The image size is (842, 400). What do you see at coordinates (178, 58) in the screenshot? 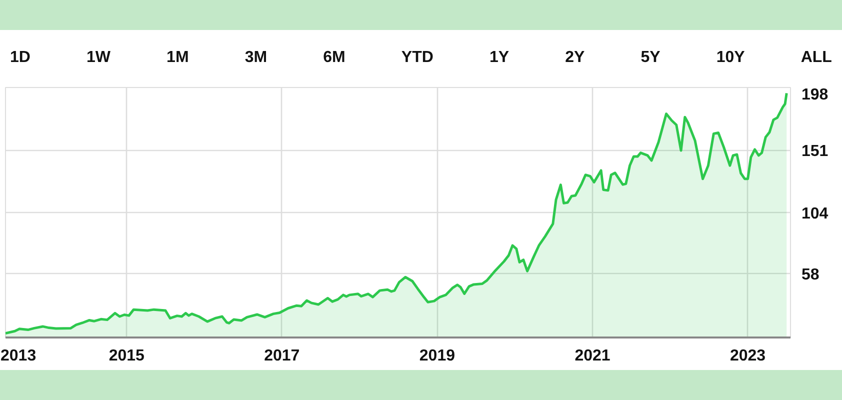
I see `text: 1M` at bounding box center [178, 58].